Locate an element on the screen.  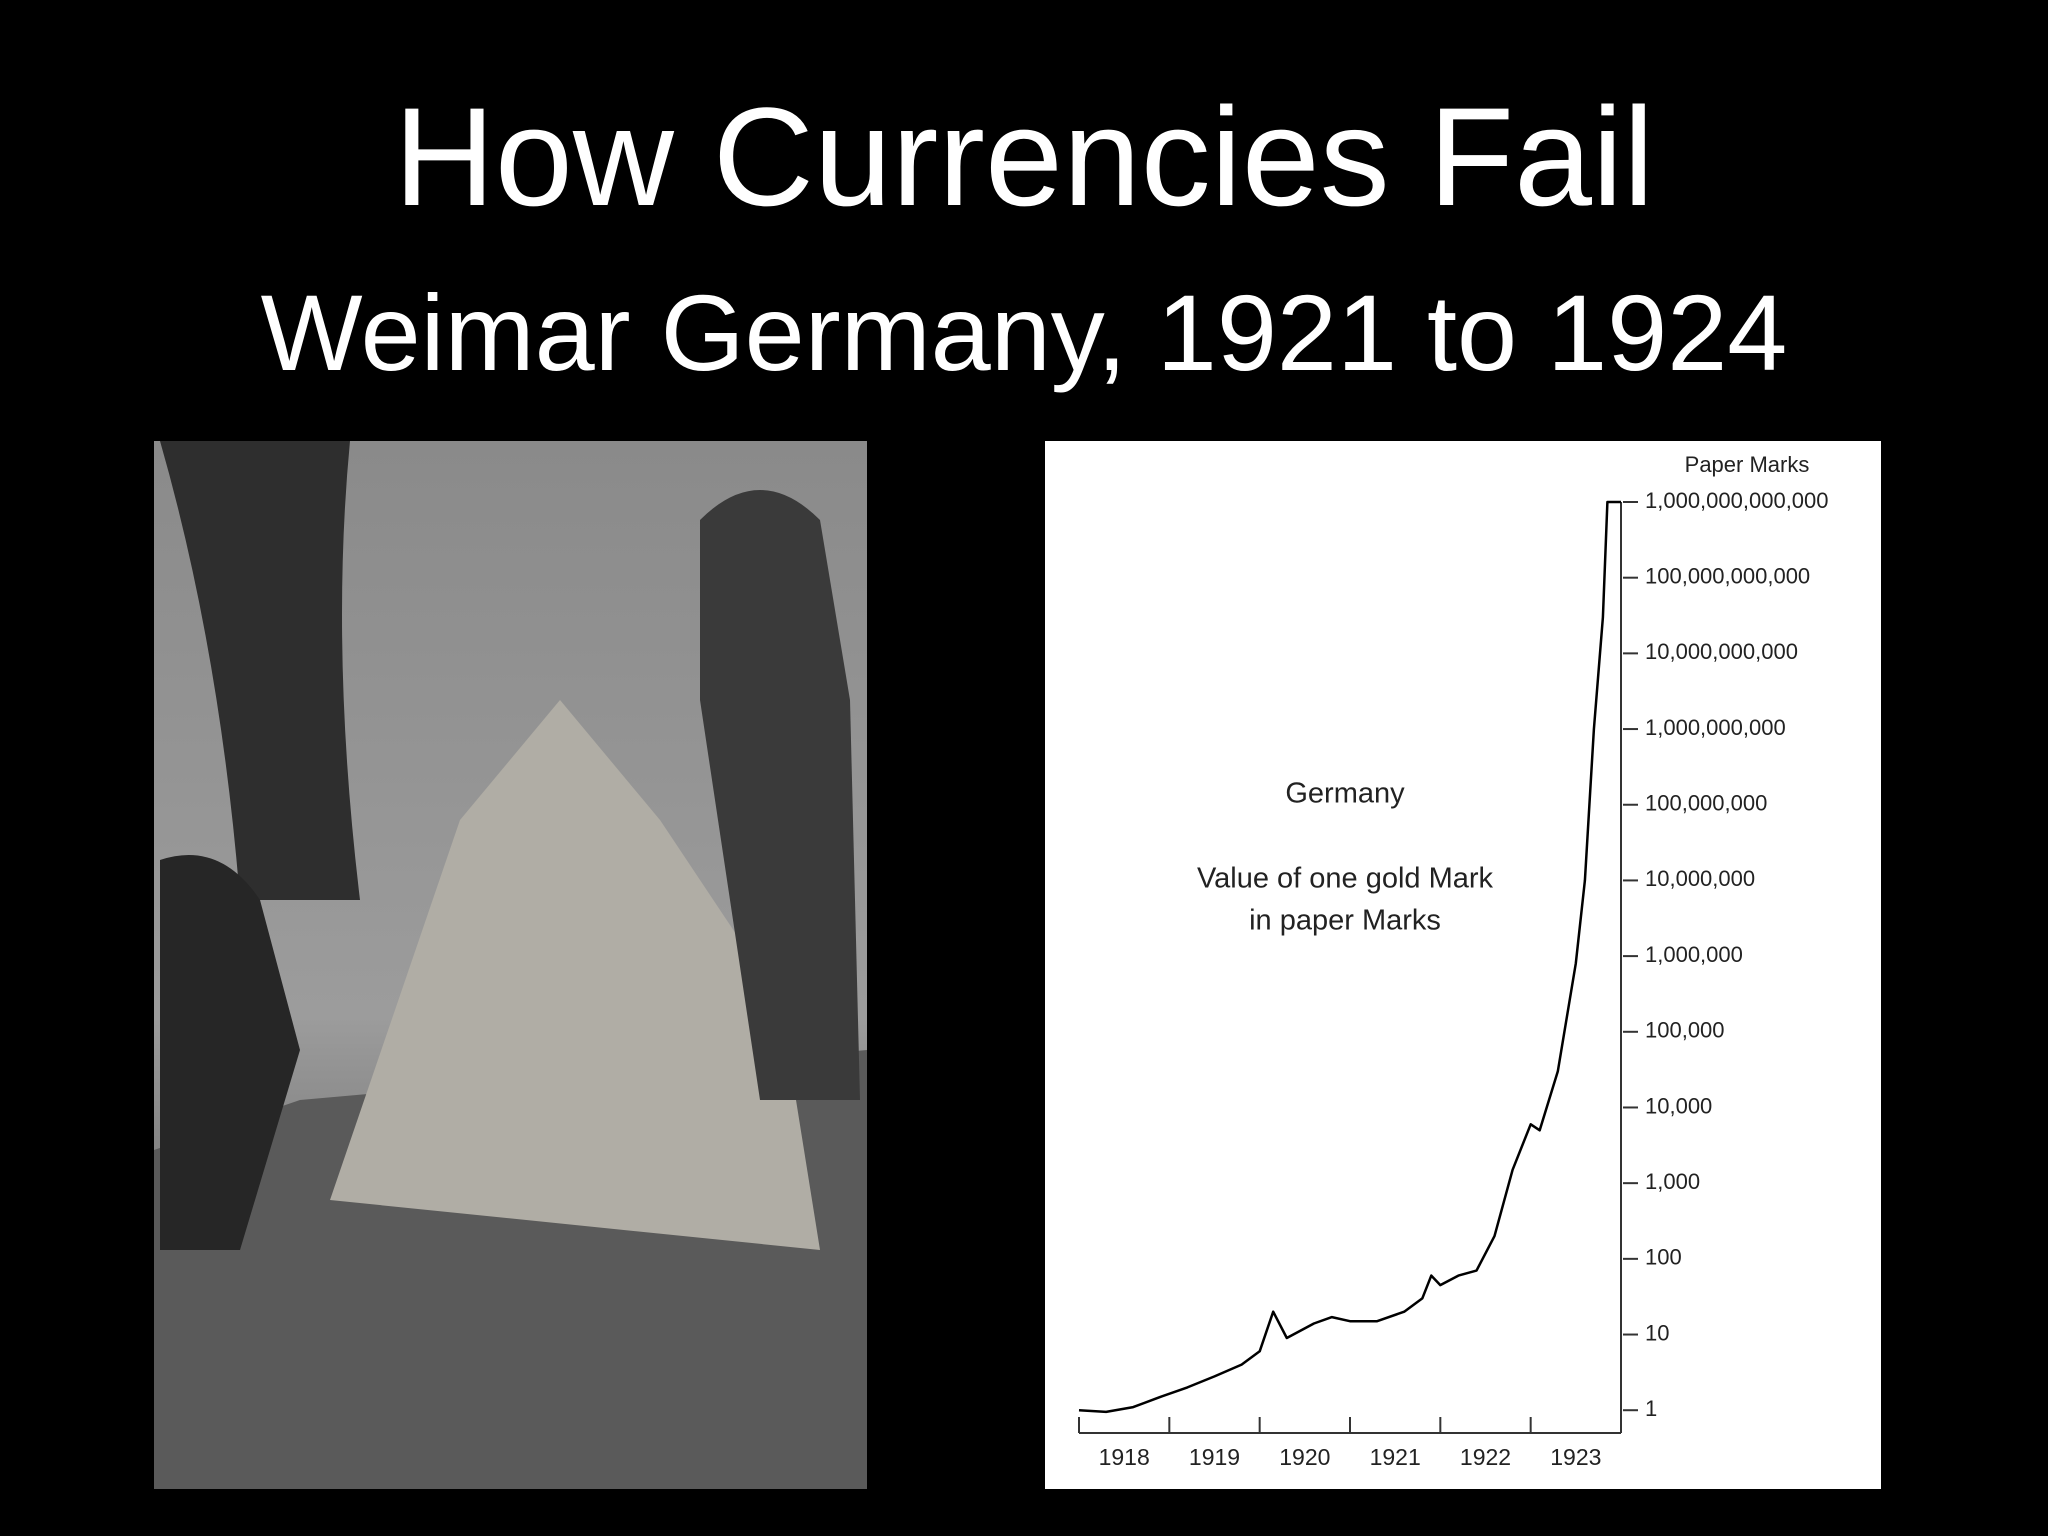
y-tick-label: 1 is located at coordinates (1651, 1408).